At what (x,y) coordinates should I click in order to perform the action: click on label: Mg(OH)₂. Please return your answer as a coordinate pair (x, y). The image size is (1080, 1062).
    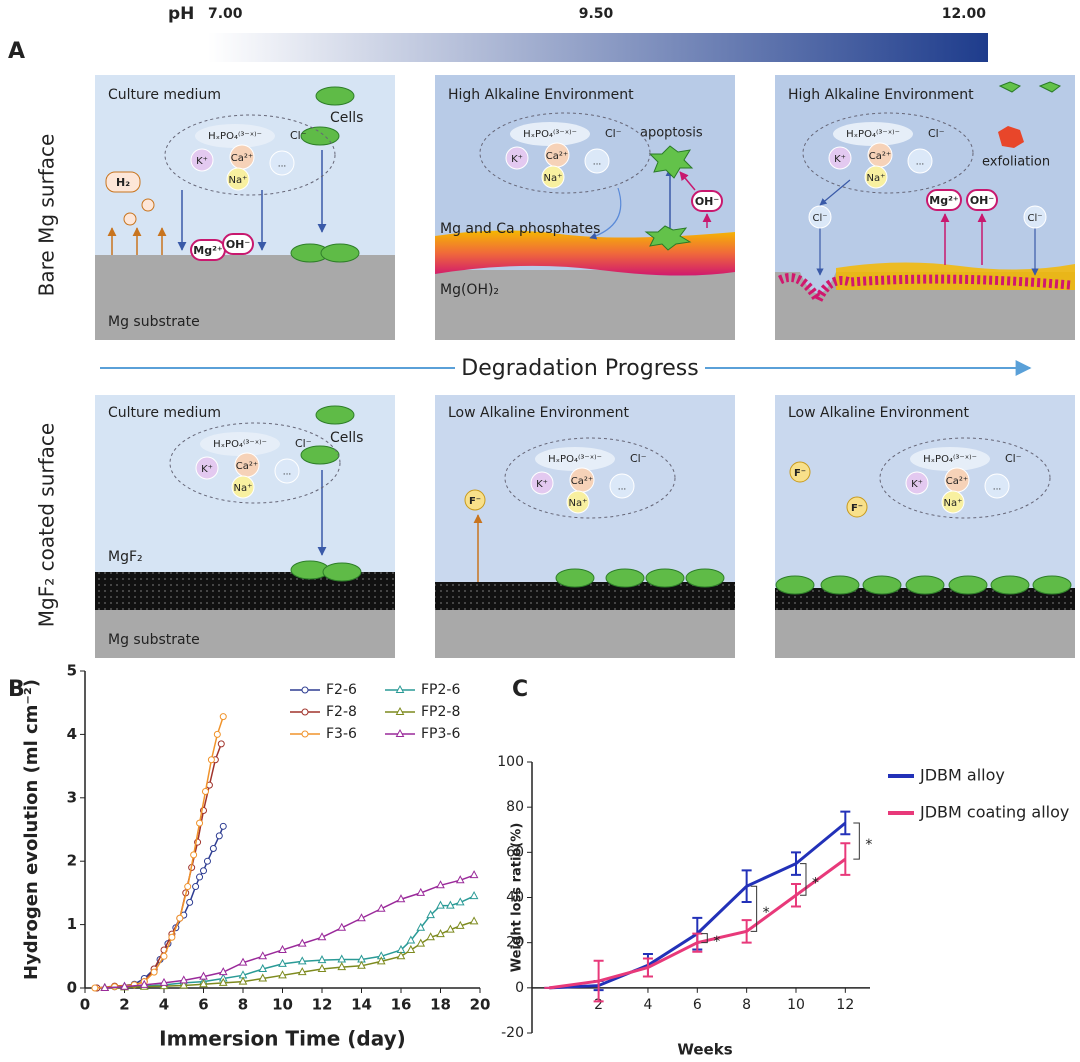
    Looking at the image, I should click on (469, 290).